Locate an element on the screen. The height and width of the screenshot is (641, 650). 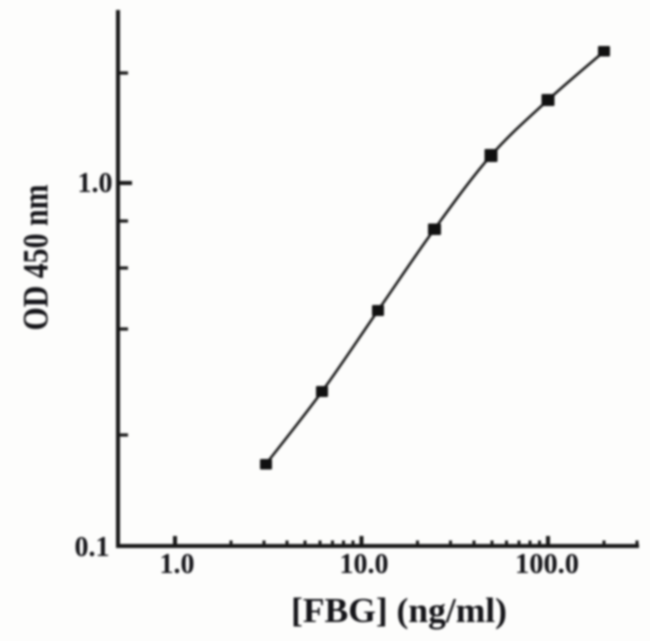
svg-text: OD 450 nm is located at coordinates (36, 257).